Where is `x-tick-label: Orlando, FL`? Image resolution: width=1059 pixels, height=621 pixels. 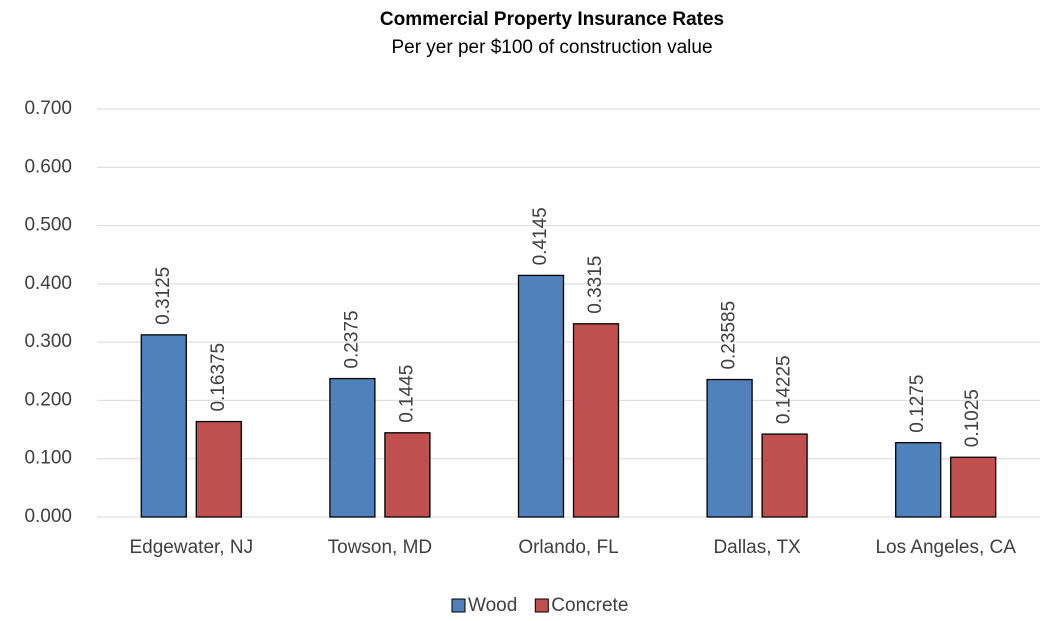
x-tick-label: Orlando, FL is located at coordinates (568, 547).